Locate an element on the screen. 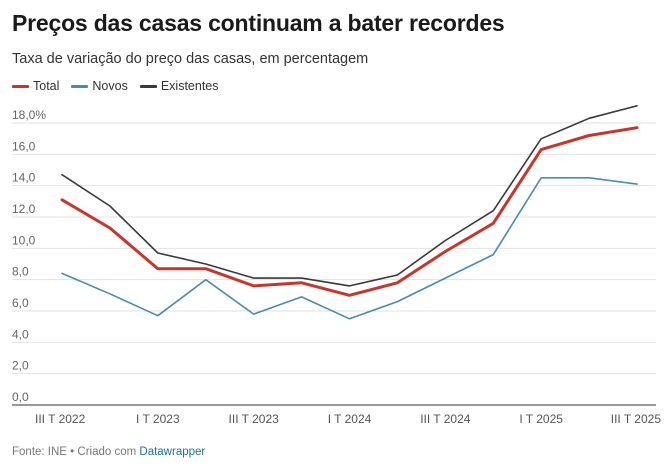  footer: Fonte: INE • Criado com Datawrapper is located at coordinates (108, 452).